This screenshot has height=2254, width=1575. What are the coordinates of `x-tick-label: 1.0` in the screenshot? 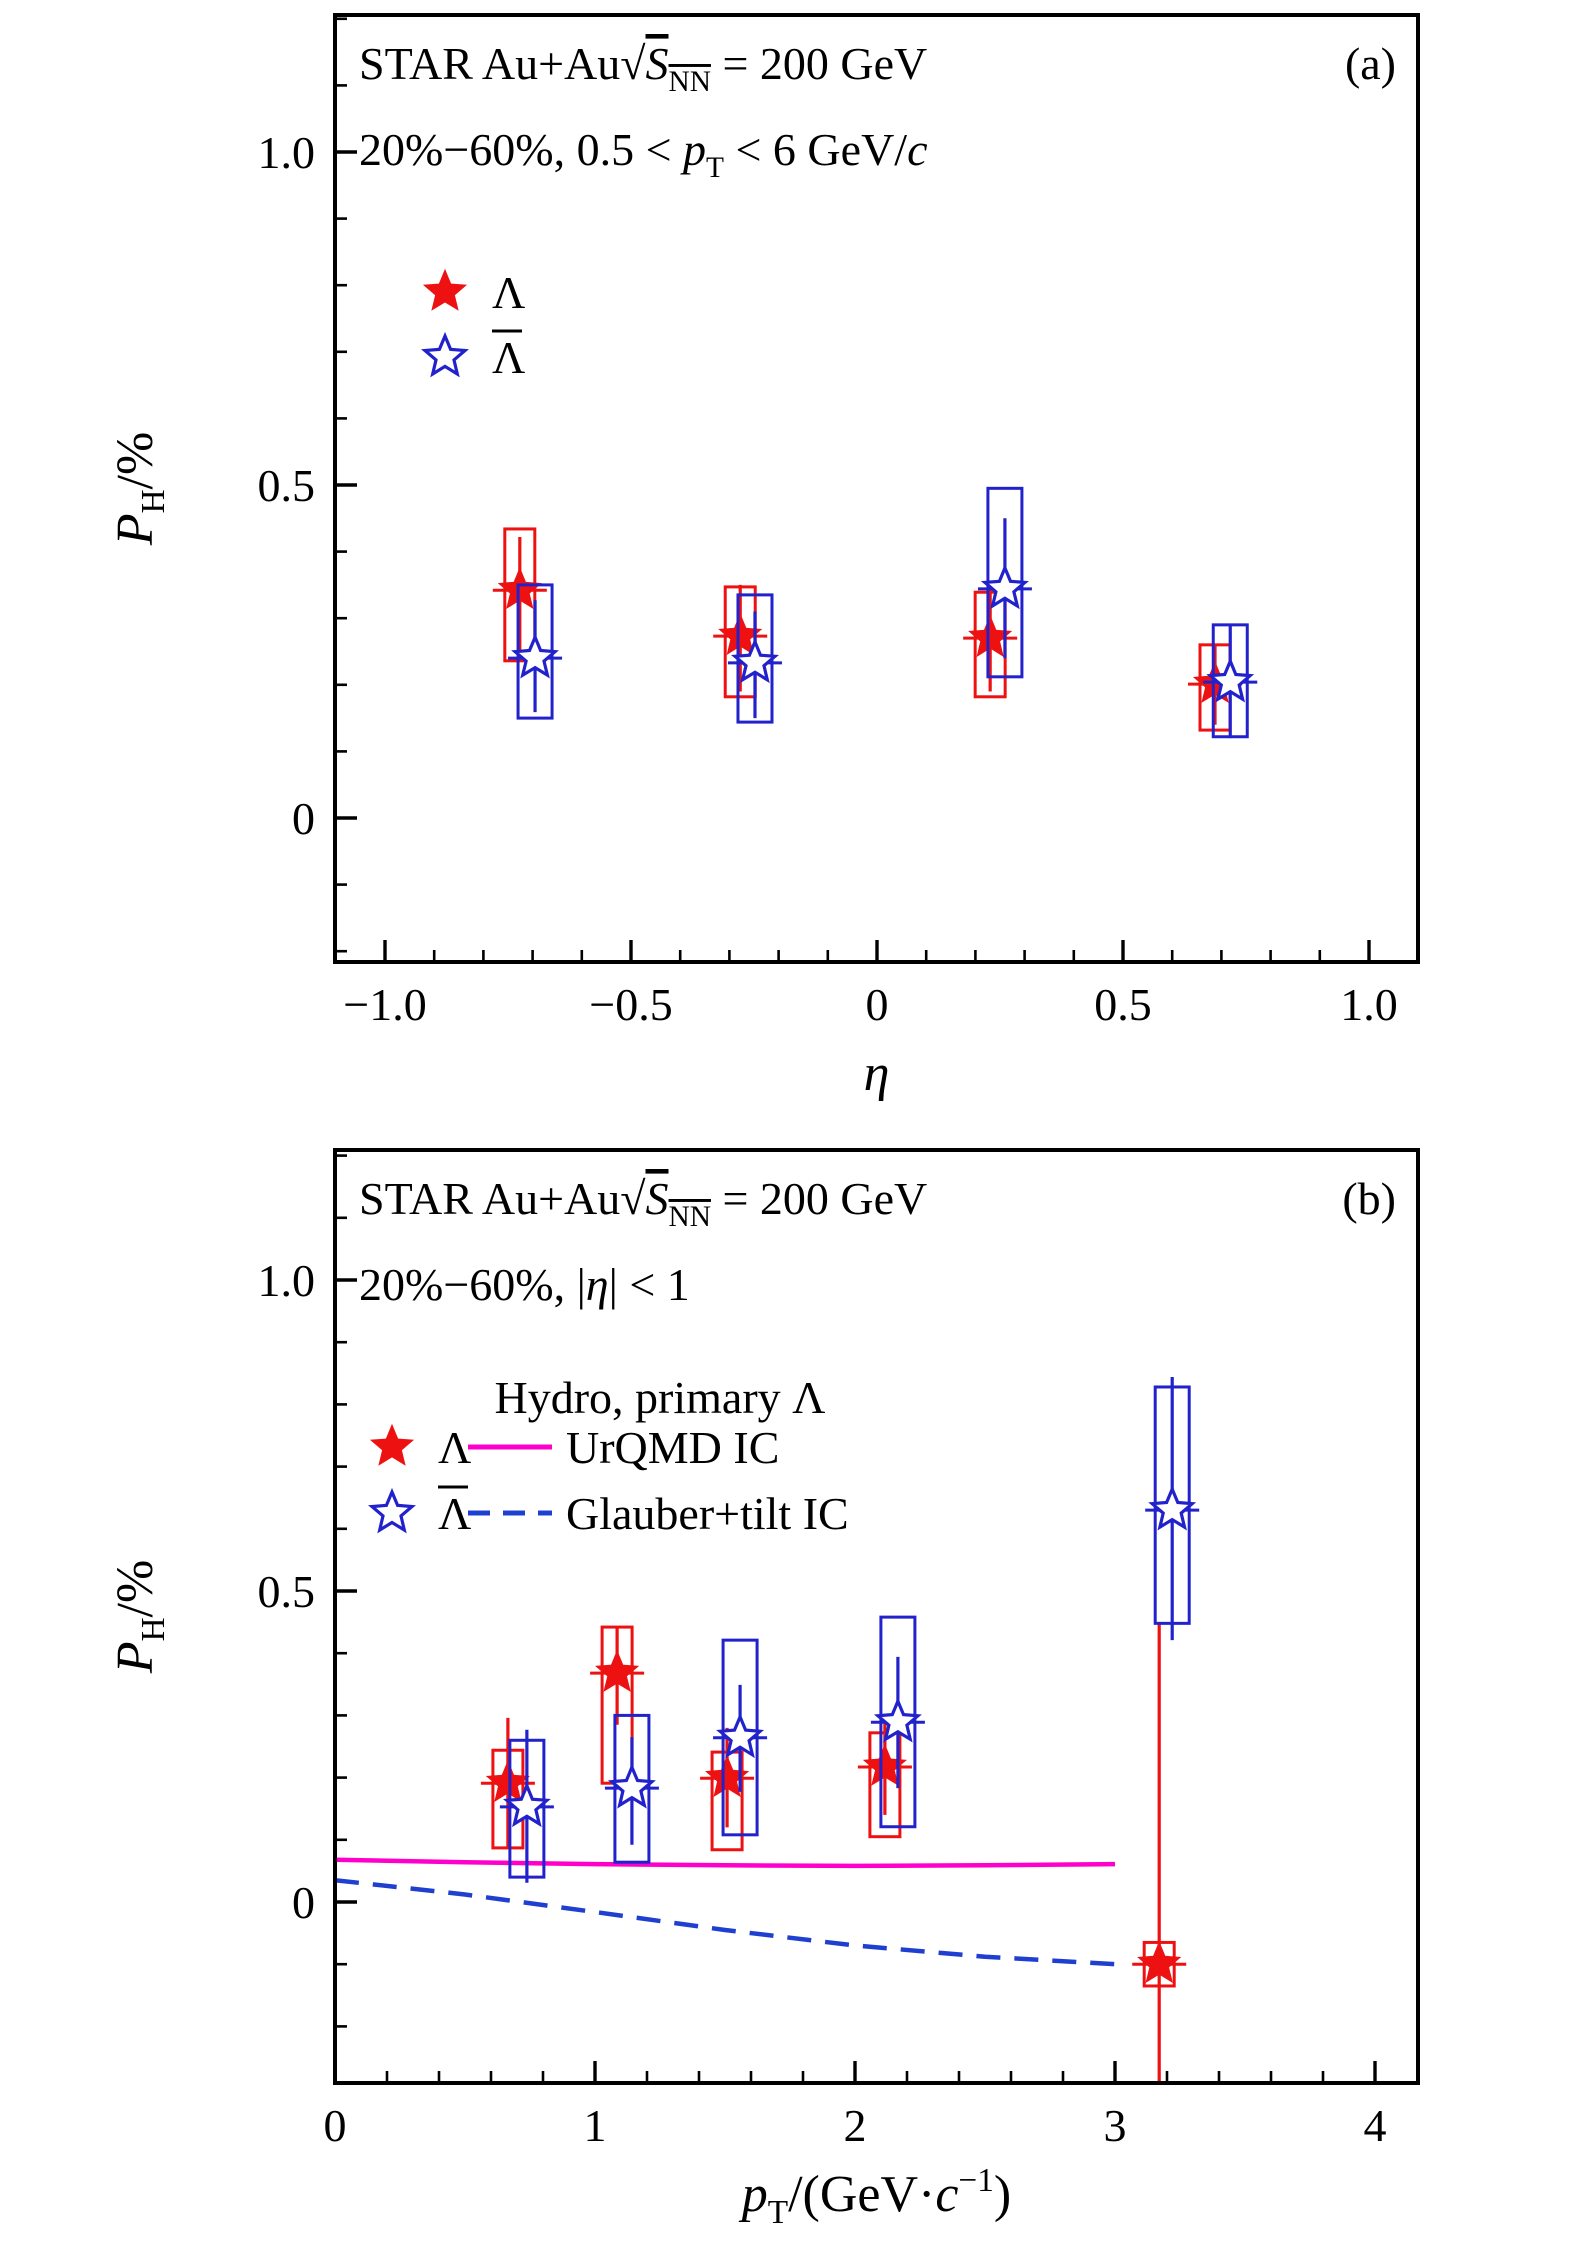 It's located at (1369, 1004).